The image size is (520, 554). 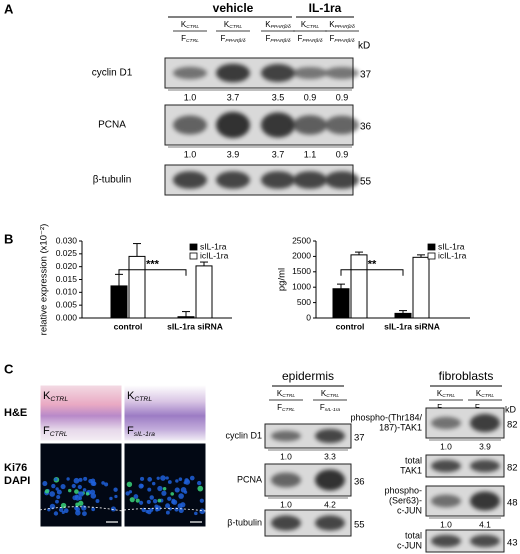 I want to click on quant-value: 1.0, so click(x=446, y=524).